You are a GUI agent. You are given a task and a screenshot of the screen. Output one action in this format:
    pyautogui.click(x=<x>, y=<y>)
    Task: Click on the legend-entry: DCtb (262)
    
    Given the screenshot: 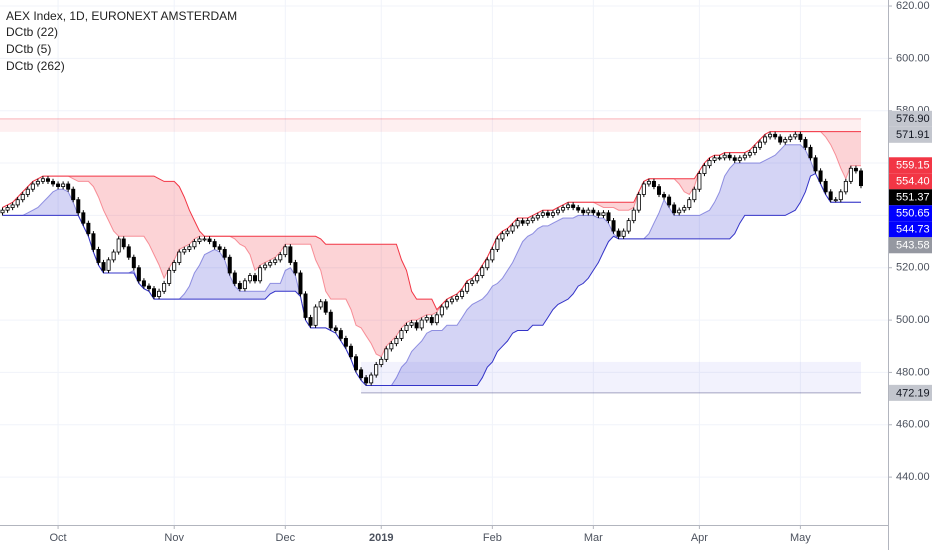 What is the action you would take?
    pyautogui.click(x=35, y=66)
    